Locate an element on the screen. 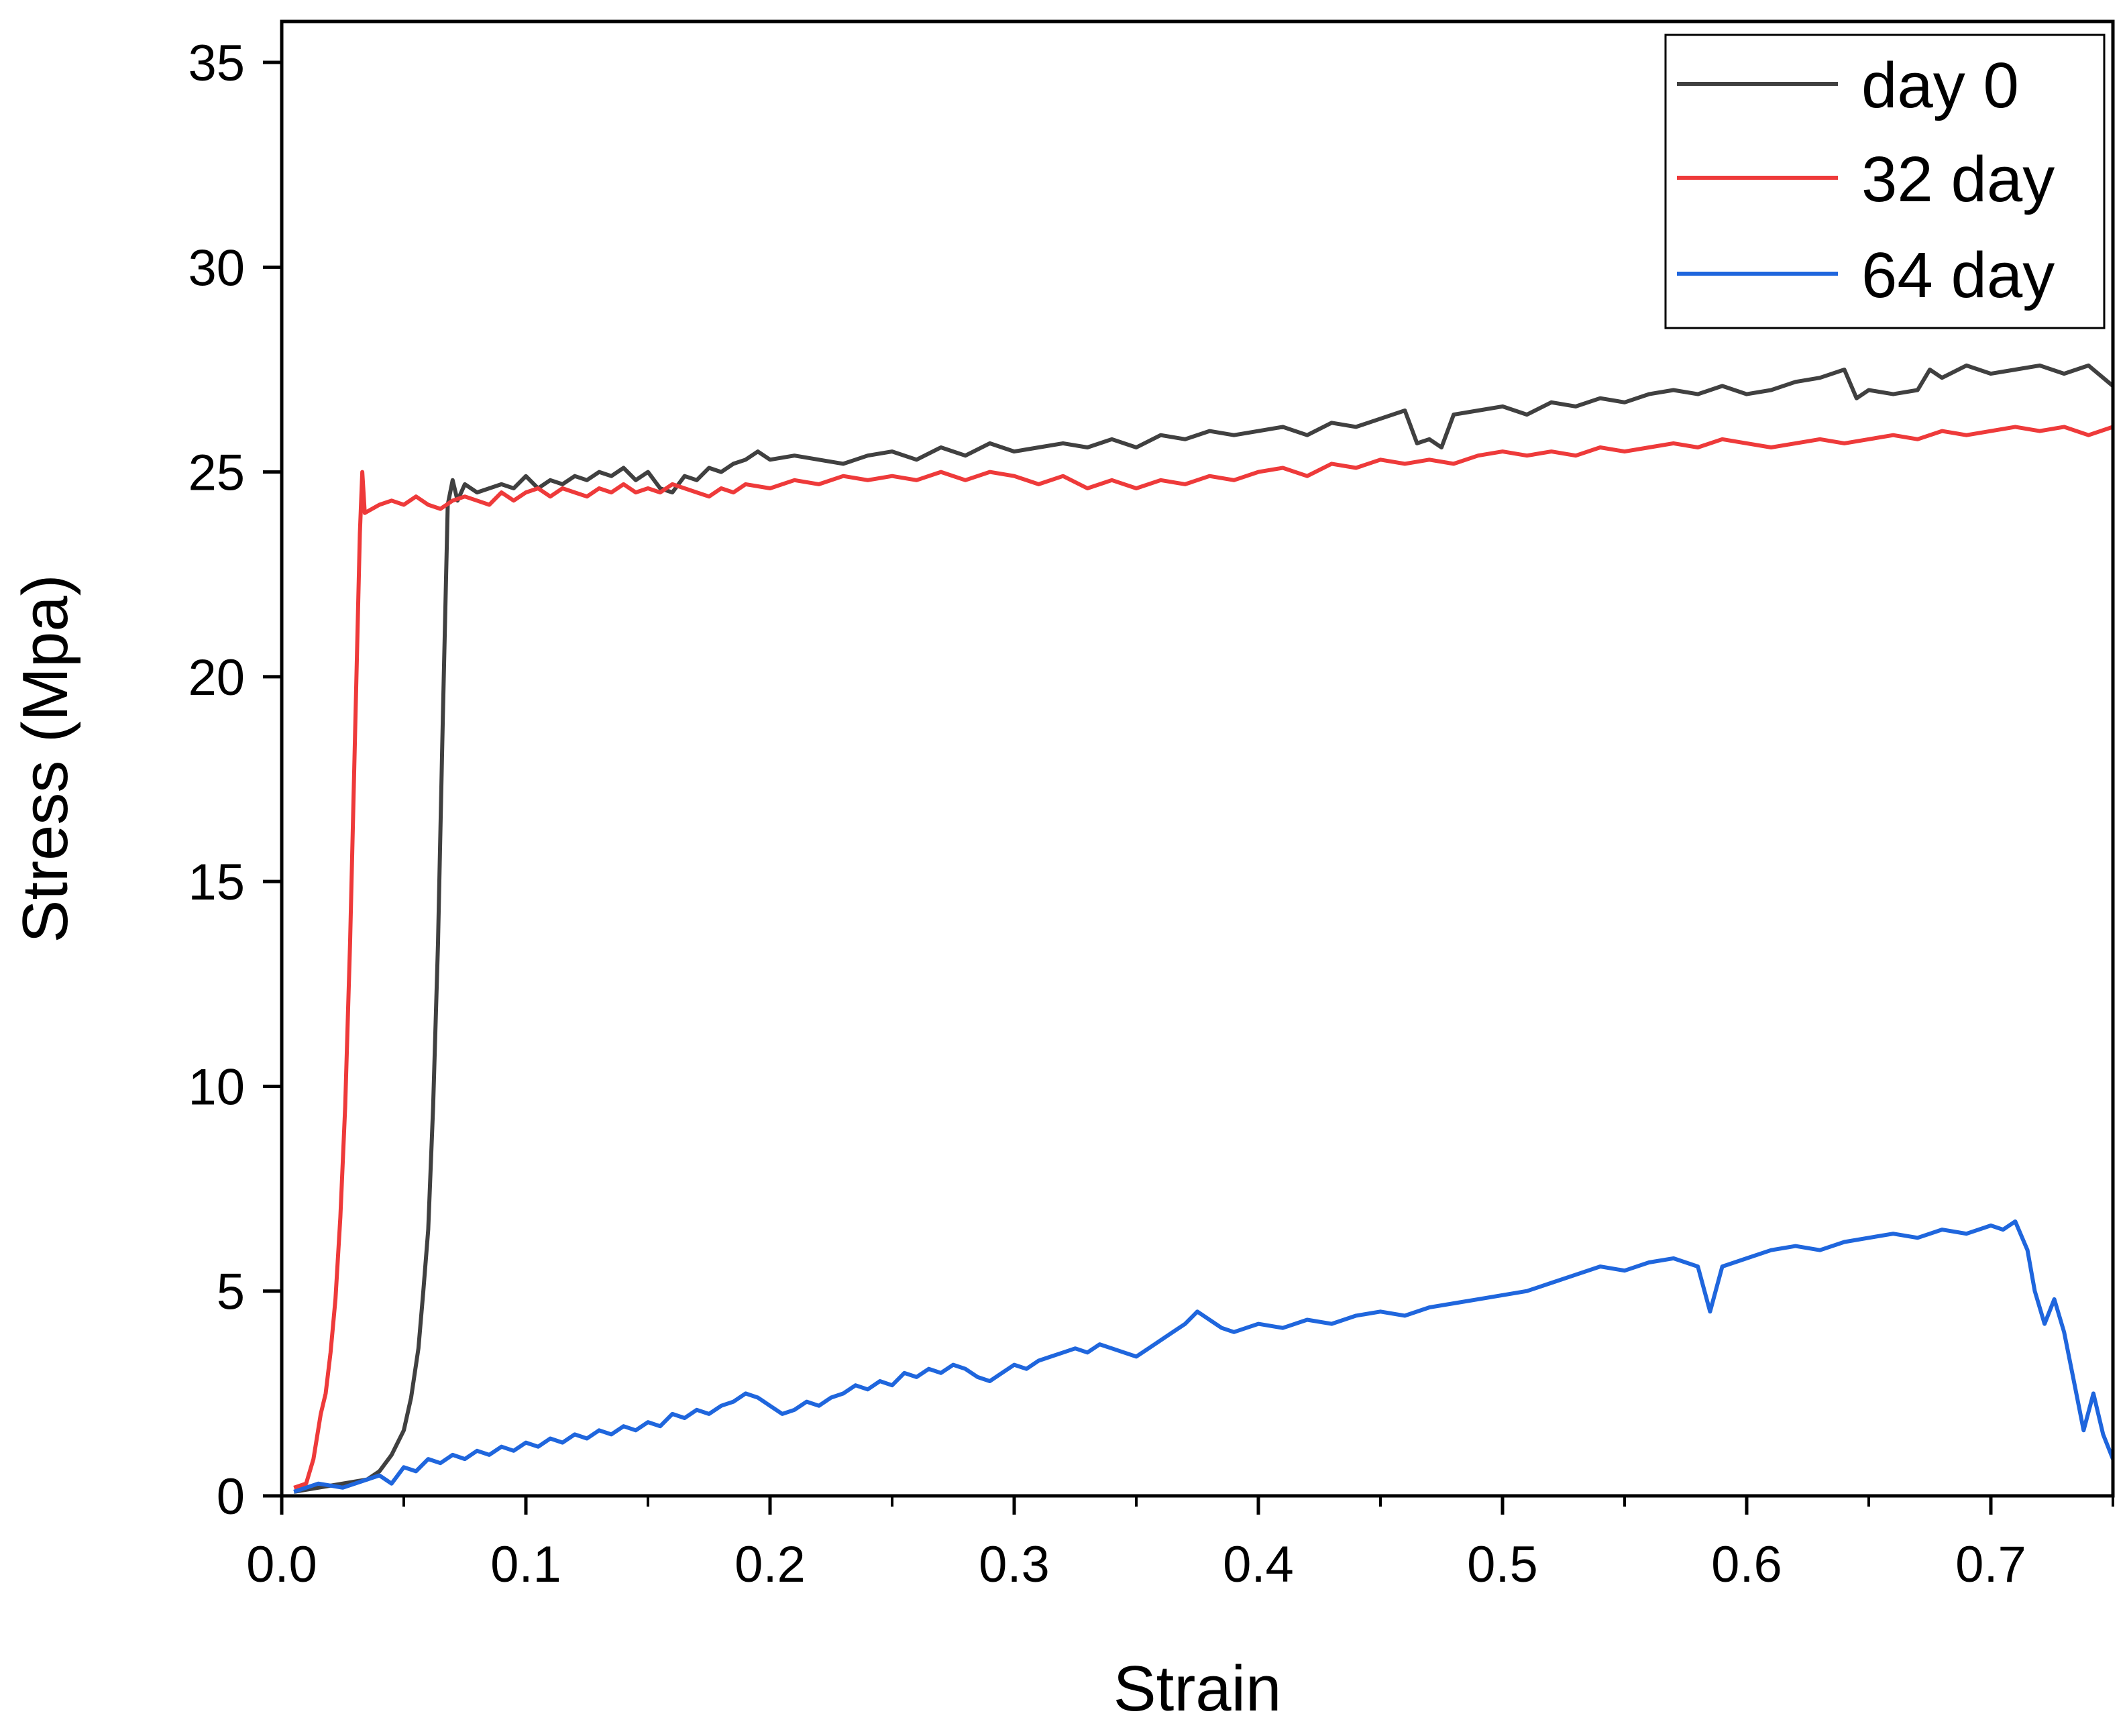 The width and height of the screenshot is (2125, 1736). x-tick-label: 0.5 is located at coordinates (1502, 1564).